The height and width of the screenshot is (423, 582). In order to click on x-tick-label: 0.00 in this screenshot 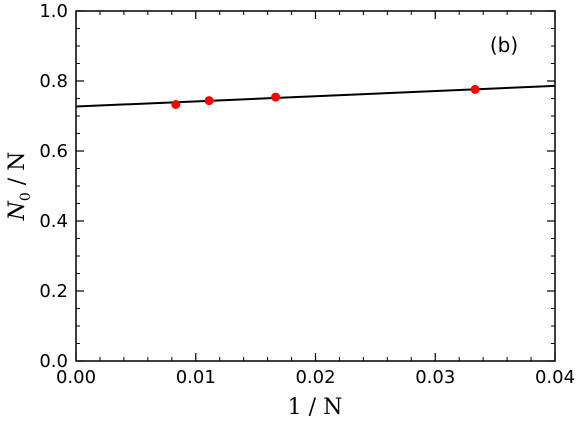, I will do `click(76, 377)`.